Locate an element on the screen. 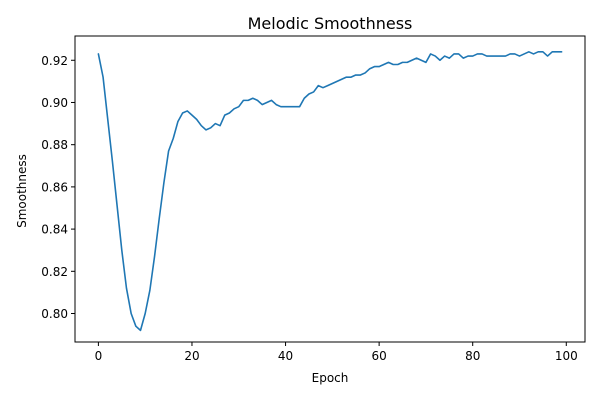 The height and width of the screenshot is (400, 600). y-tick-label: 0.92 is located at coordinates (54, 61).